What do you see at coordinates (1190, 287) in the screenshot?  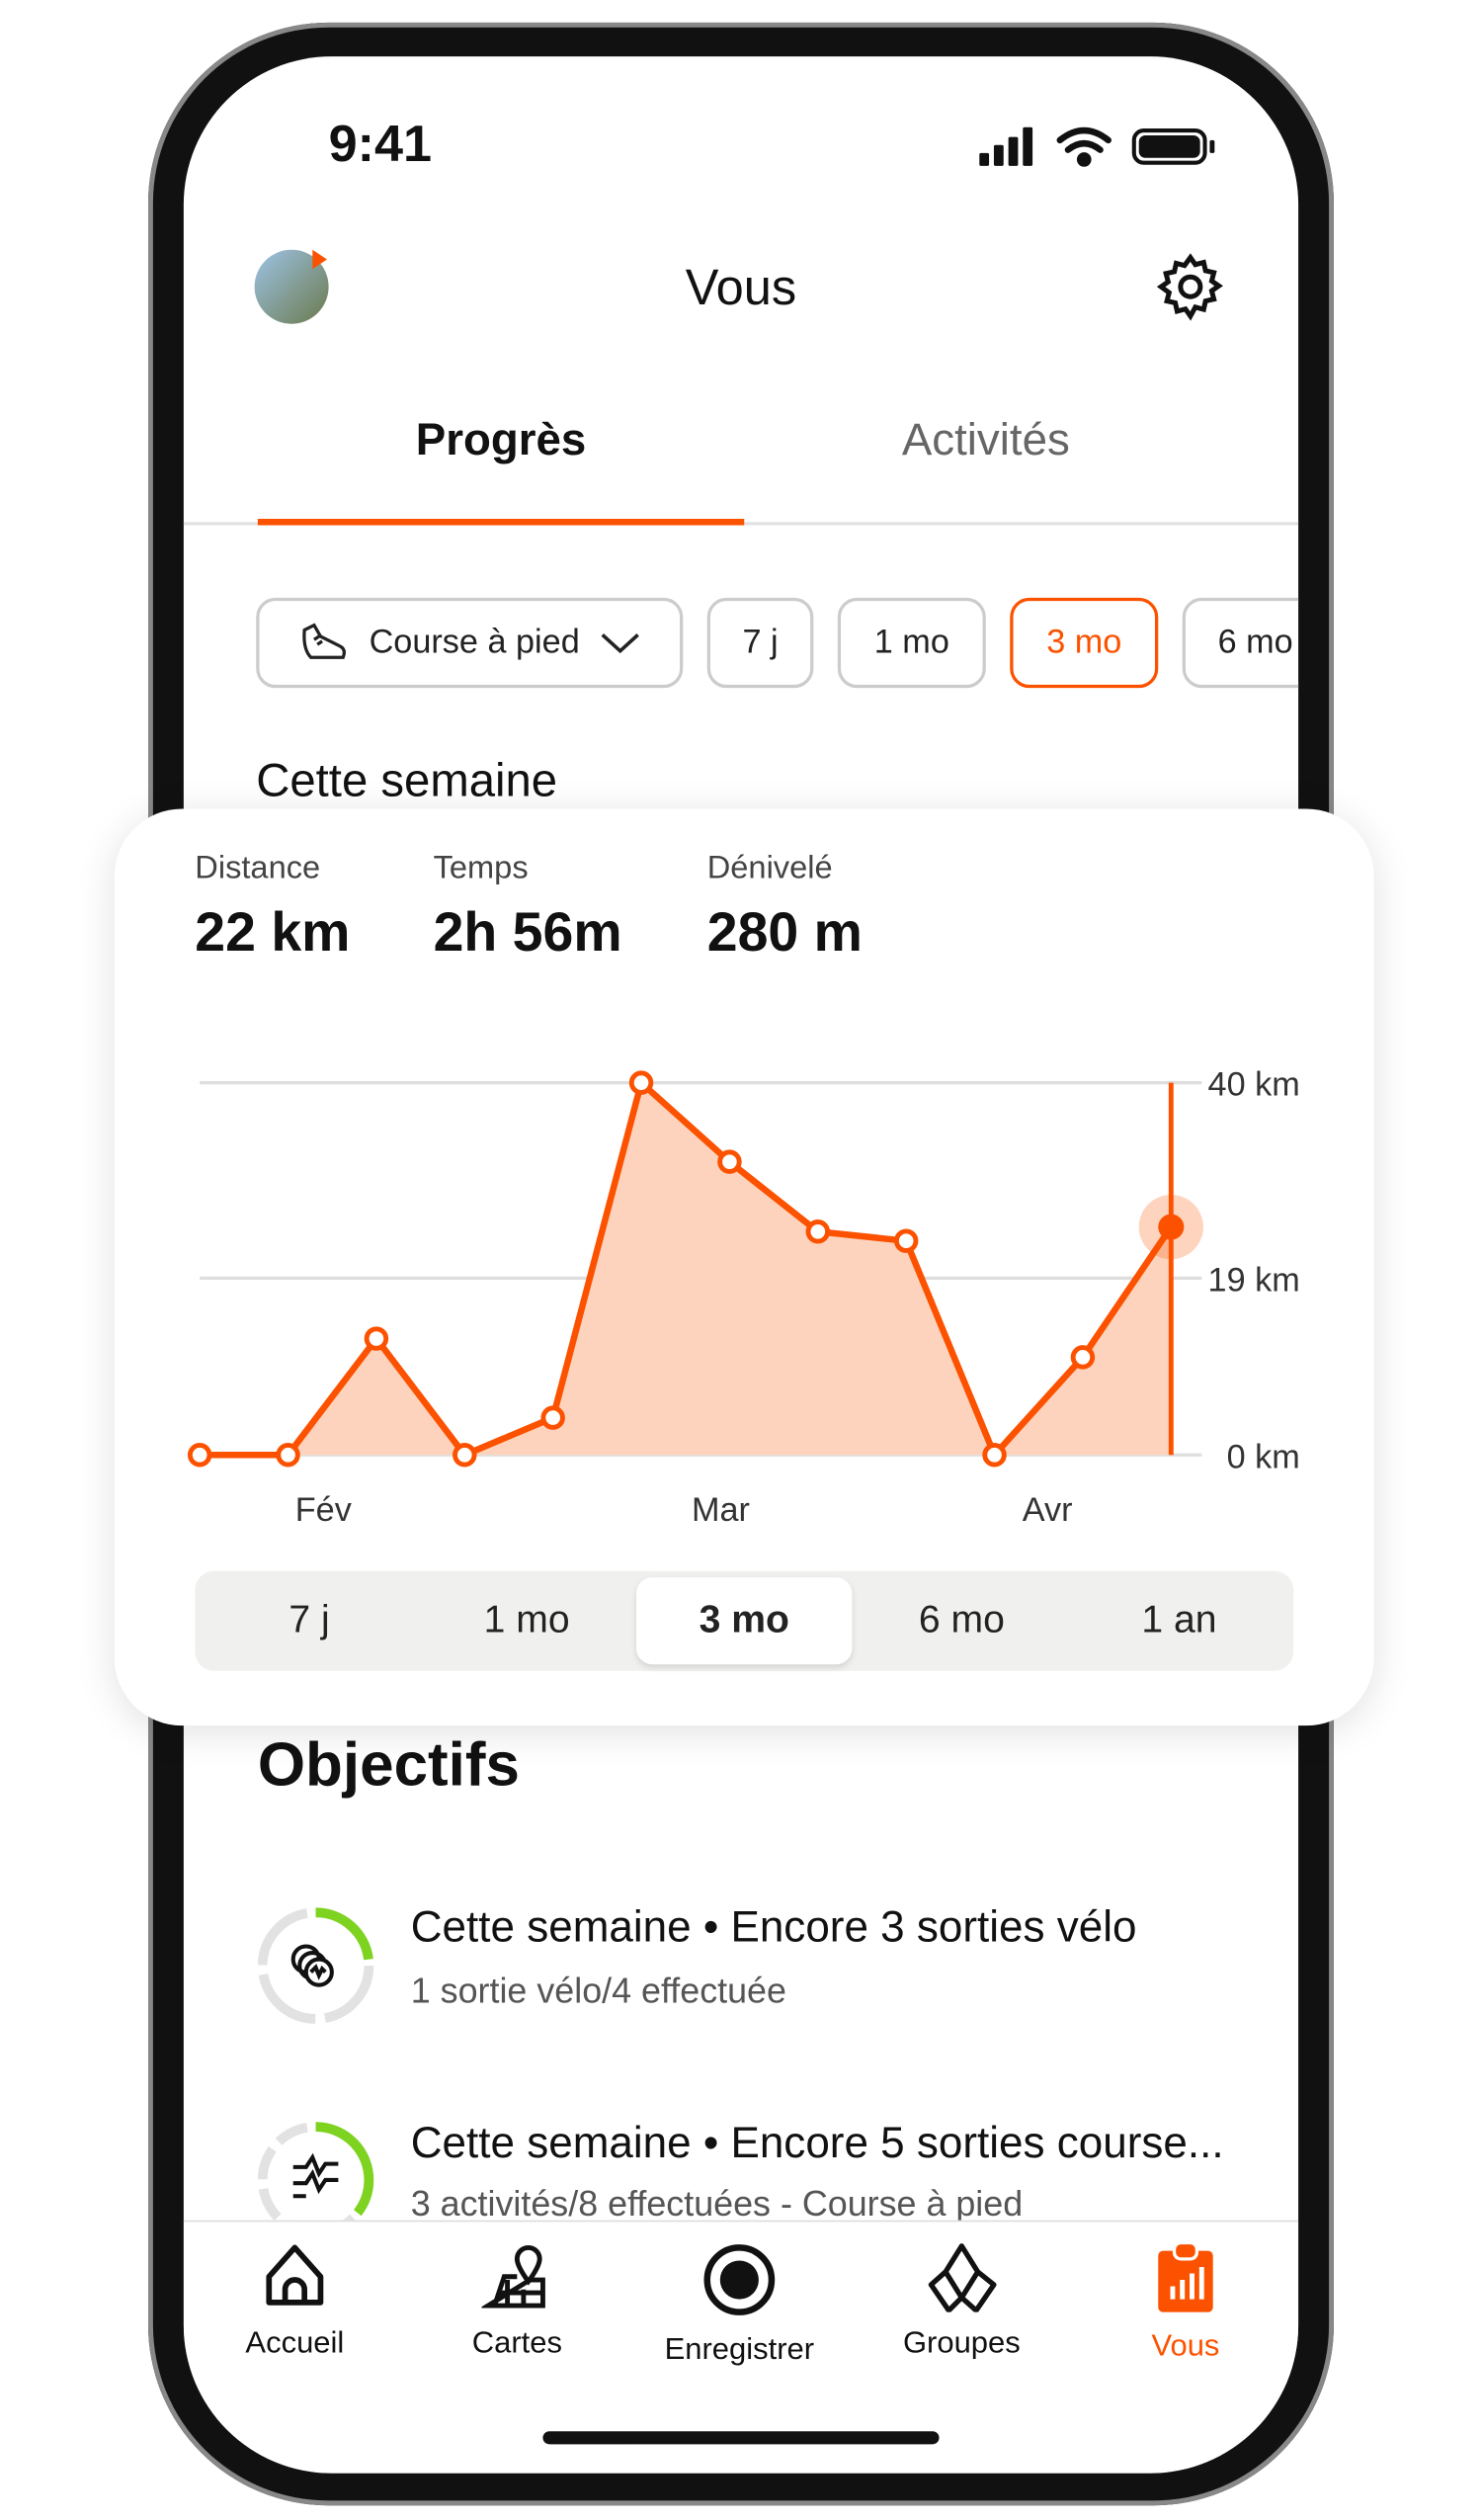 I see `gear-icon` at bounding box center [1190, 287].